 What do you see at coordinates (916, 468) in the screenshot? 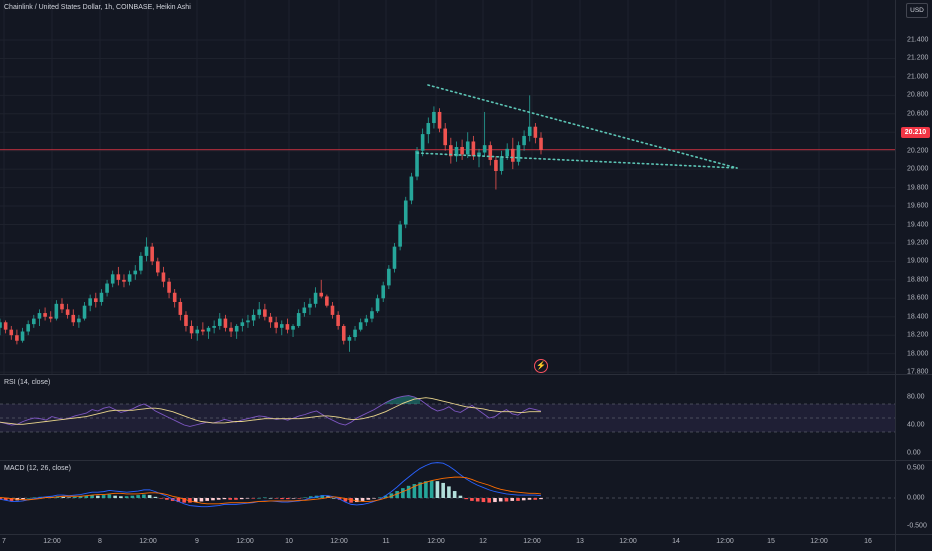
I see `macd-axis-label: 0.500` at bounding box center [916, 468].